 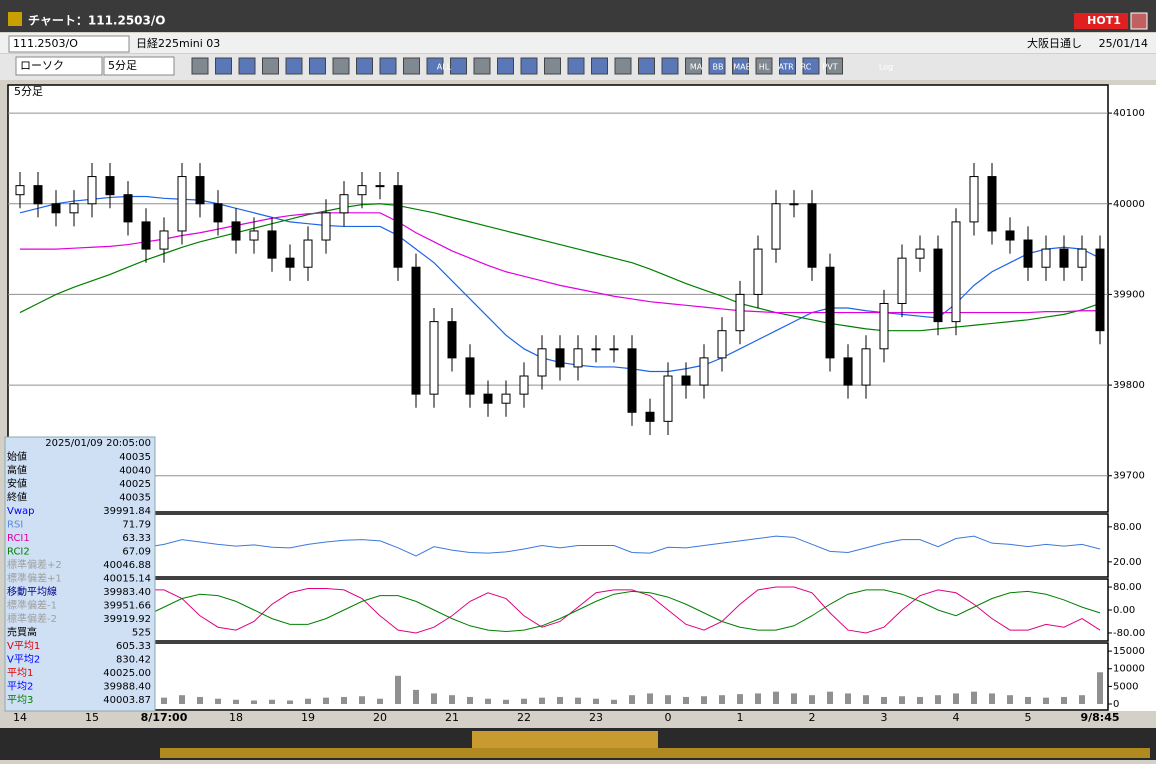 I want to click on info-label: RSI, so click(x=15, y=525).